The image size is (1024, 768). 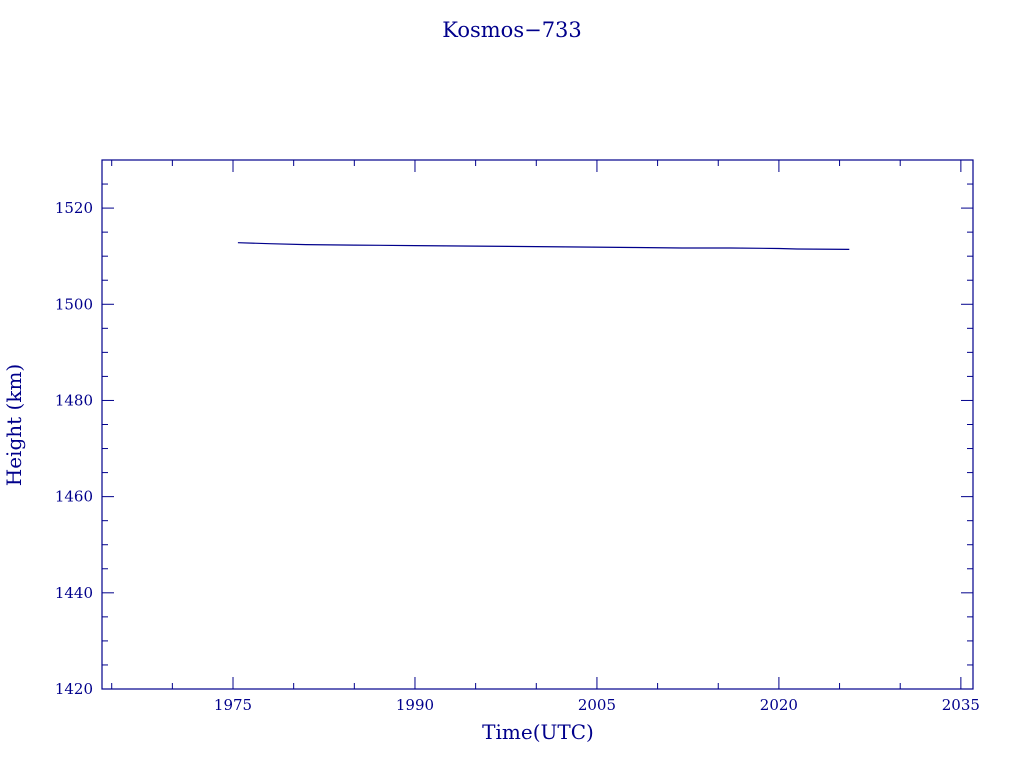 What do you see at coordinates (74, 304) in the screenshot?
I see `y-tick-label: 1500` at bounding box center [74, 304].